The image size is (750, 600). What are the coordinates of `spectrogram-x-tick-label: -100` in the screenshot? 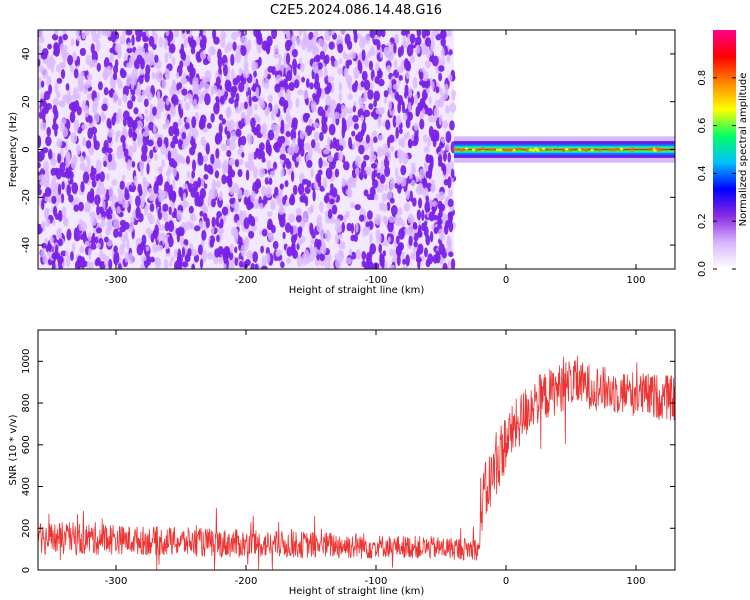 It's located at (376, 280).